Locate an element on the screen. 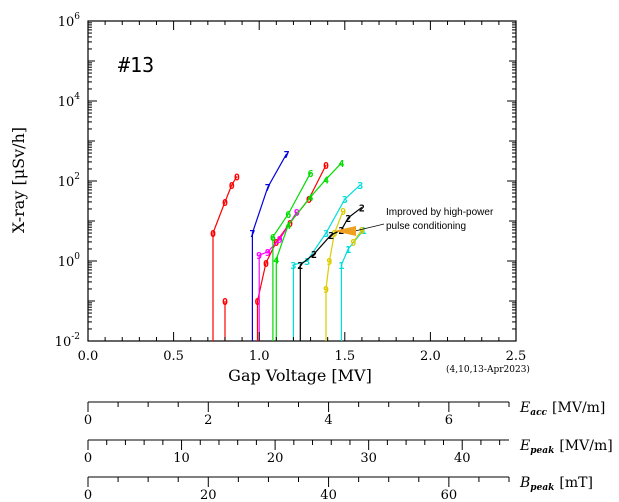  series-5: 6 6 6 is located at coordinates (292, 255).